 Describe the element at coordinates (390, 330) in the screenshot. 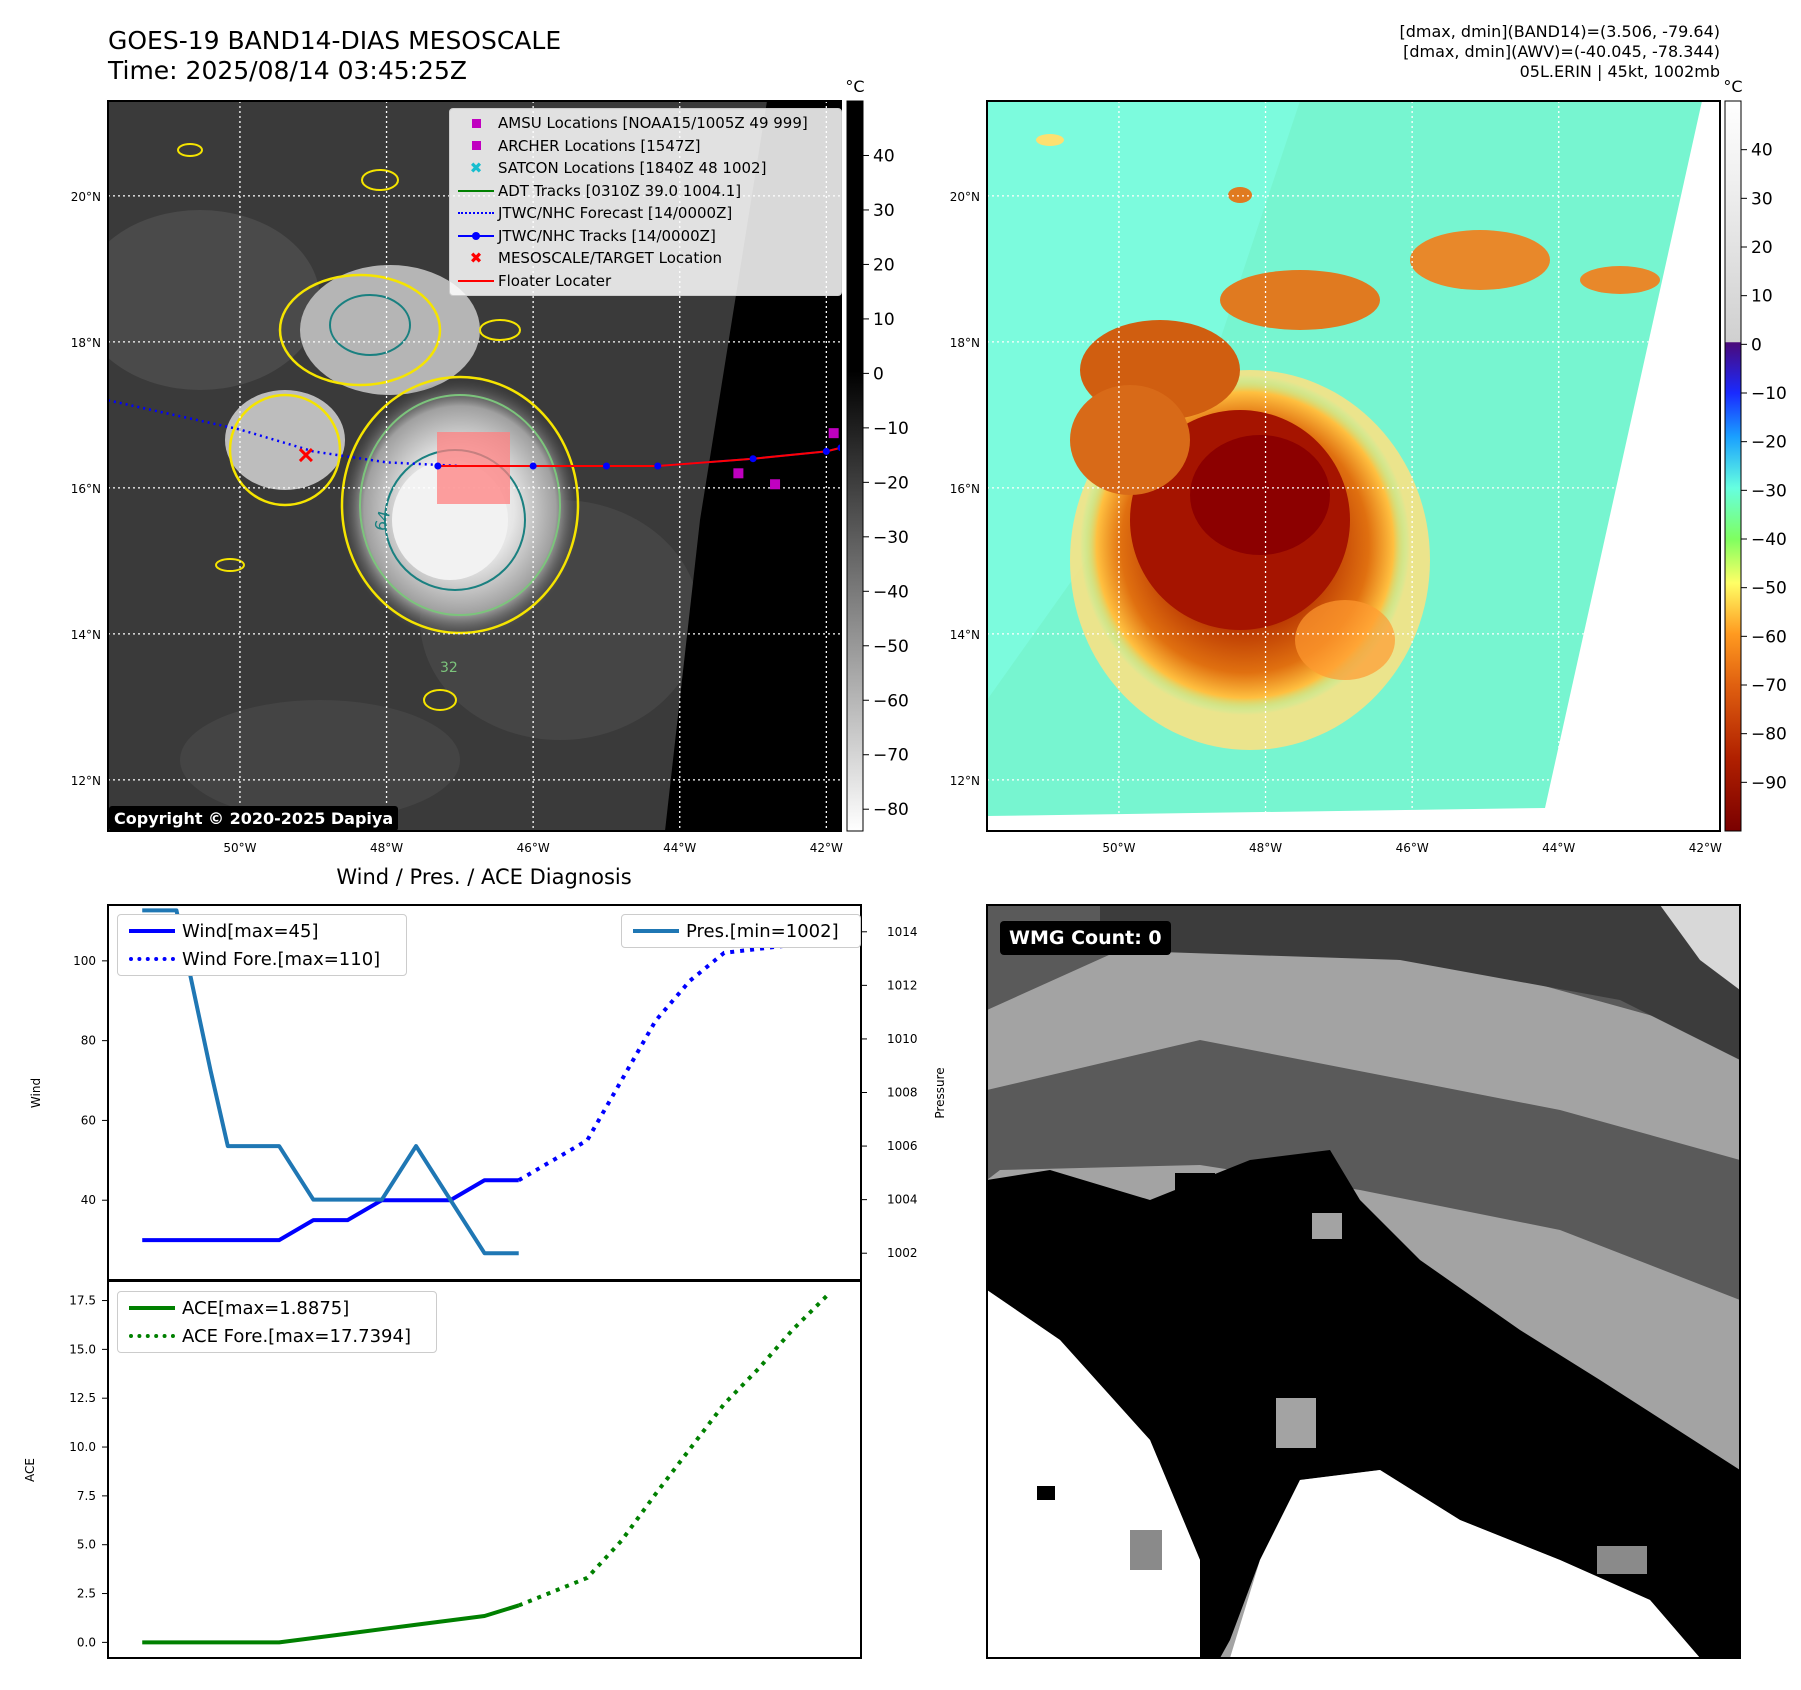

I see `ir-cloud-north` at that location.